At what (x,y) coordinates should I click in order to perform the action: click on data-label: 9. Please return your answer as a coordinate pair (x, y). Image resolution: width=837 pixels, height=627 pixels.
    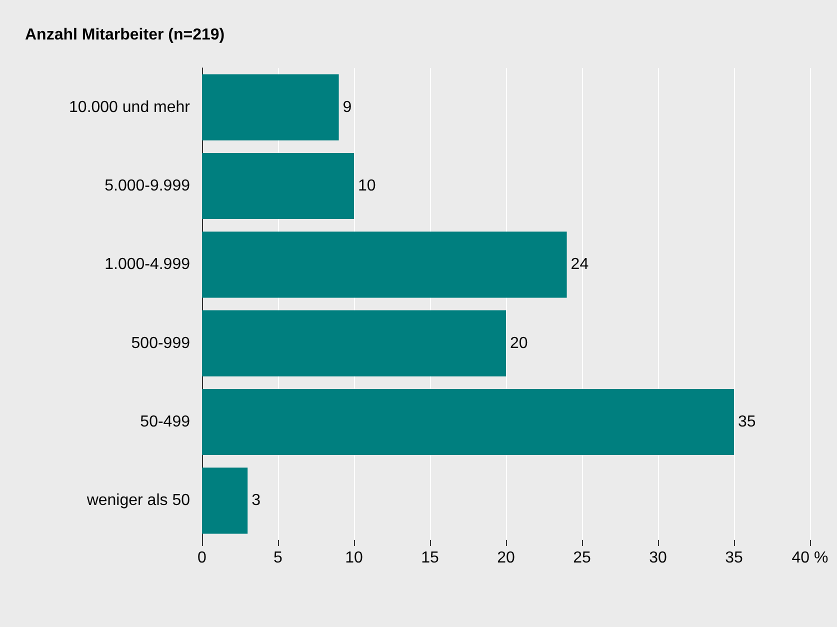
    Looking at the image, I should click on (347, 107).